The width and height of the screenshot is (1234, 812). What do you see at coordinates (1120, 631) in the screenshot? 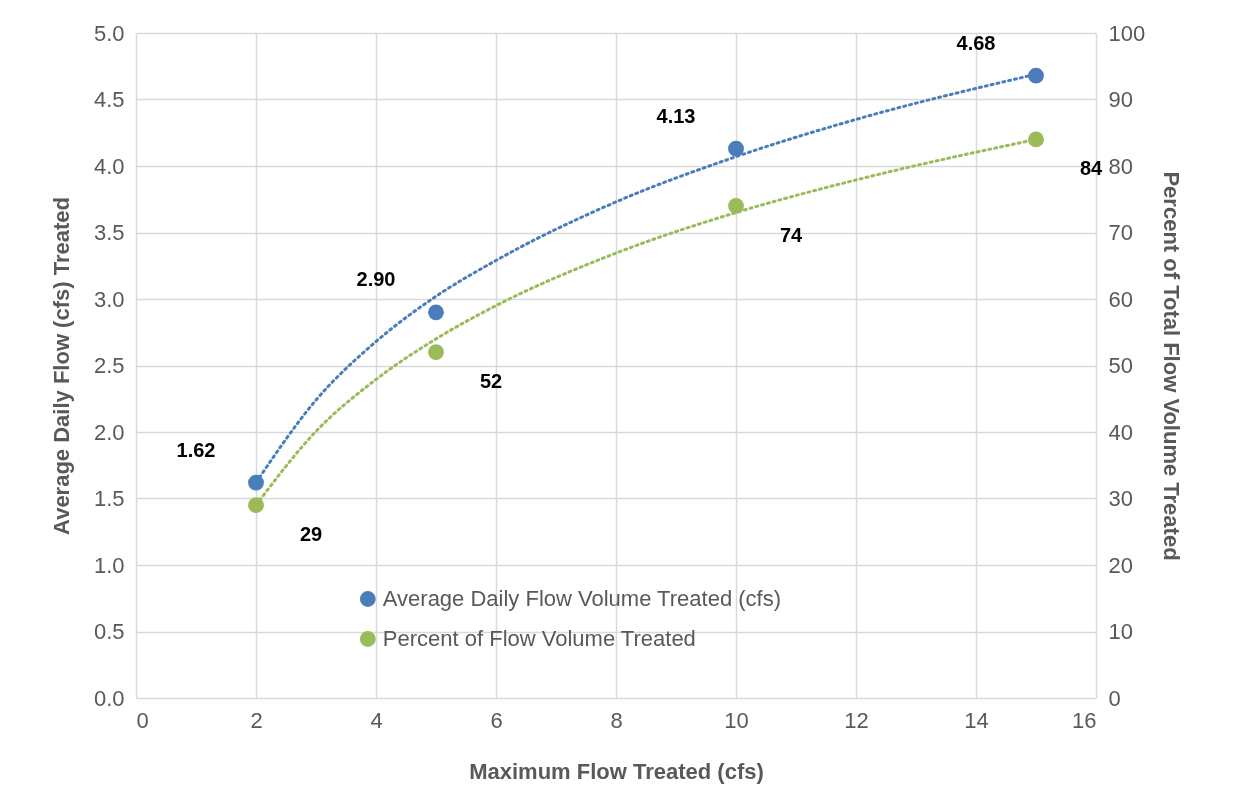
I see `y2-tick-label: 10` at bounding box center [1120, 631].